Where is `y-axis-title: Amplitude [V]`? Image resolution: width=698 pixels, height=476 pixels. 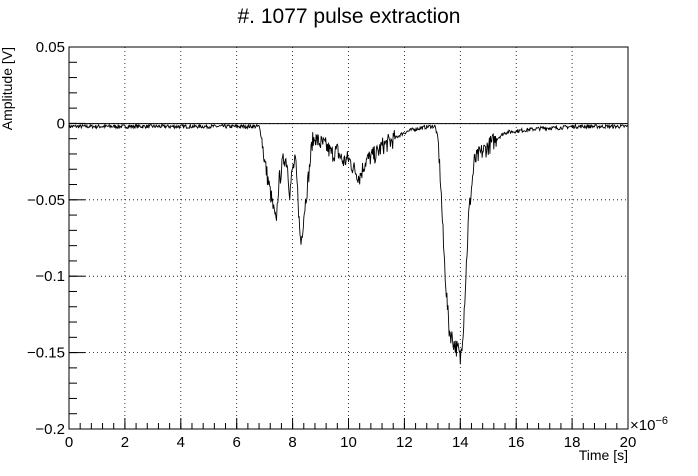 y-axis-title: Amplitude [V] is located at coordinates (7, 88).